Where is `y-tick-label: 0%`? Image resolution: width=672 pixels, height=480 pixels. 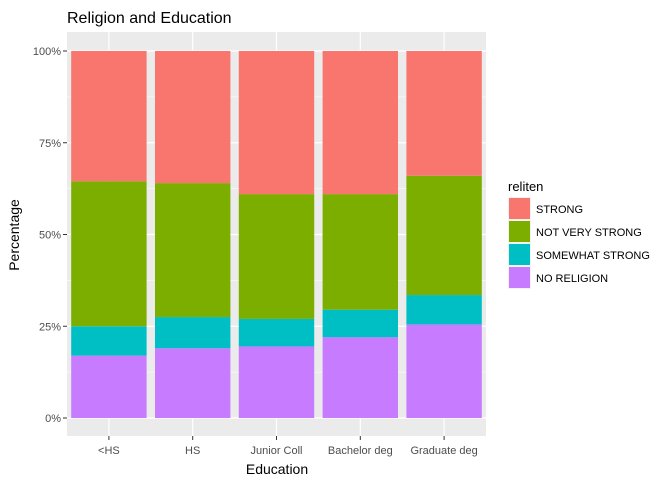 y-tick-label: 0% is located at coordinates (53, 419).